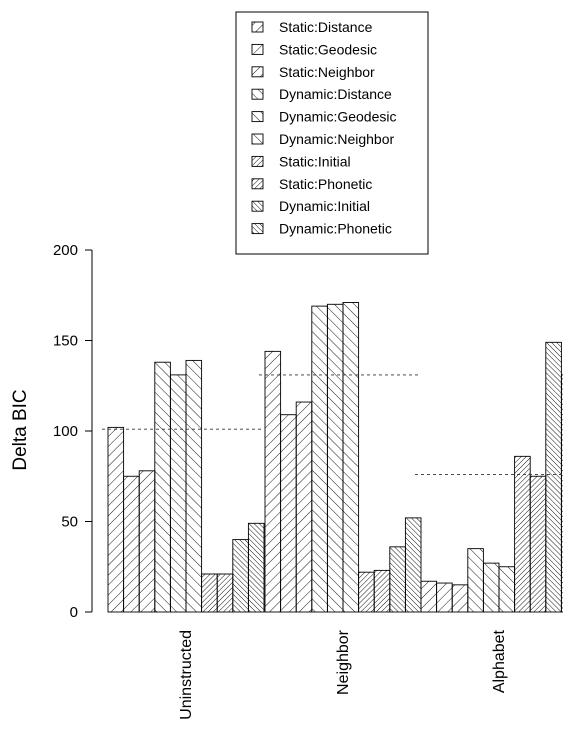 The width and height of the screenshot is (563, 749). What do you see at coordinates (326, 27) in the screenshot?
I see `legend-label: Static:Distance` at bounding box center [326, 27].